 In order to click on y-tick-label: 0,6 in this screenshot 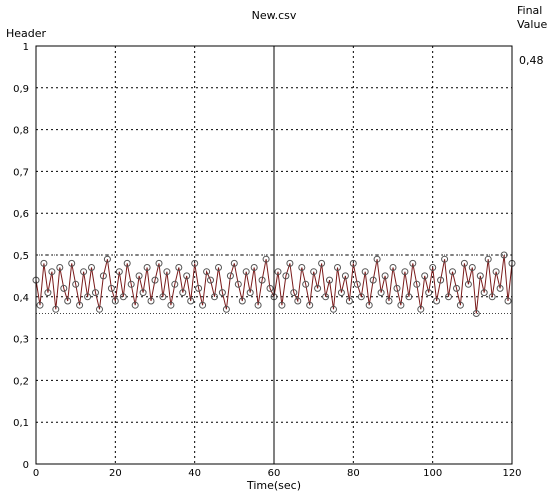, I will do `click(21, 214)`.